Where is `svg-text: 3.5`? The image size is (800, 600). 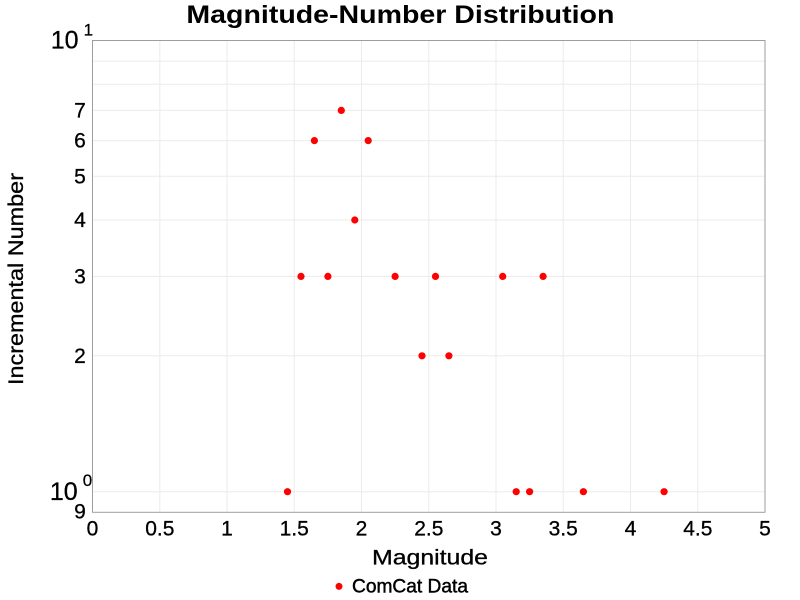 svg-text: 3.5 is located at coordinates (563, 529).